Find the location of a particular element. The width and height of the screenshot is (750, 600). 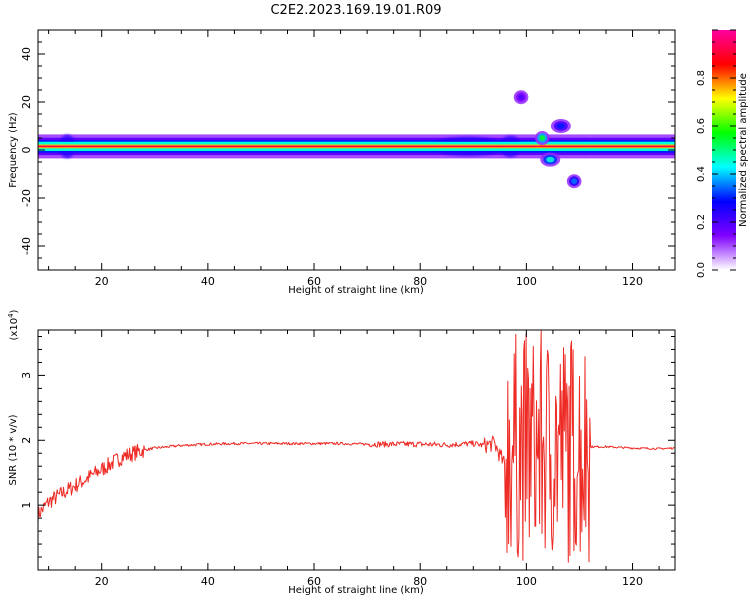

snr-y-multiplier-exp: 4 is located at coordinates (11, 315).